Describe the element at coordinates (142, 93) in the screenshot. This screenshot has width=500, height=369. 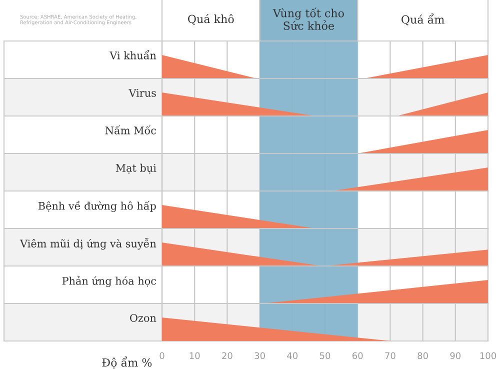
I see `chart-title: Virus` at that location.